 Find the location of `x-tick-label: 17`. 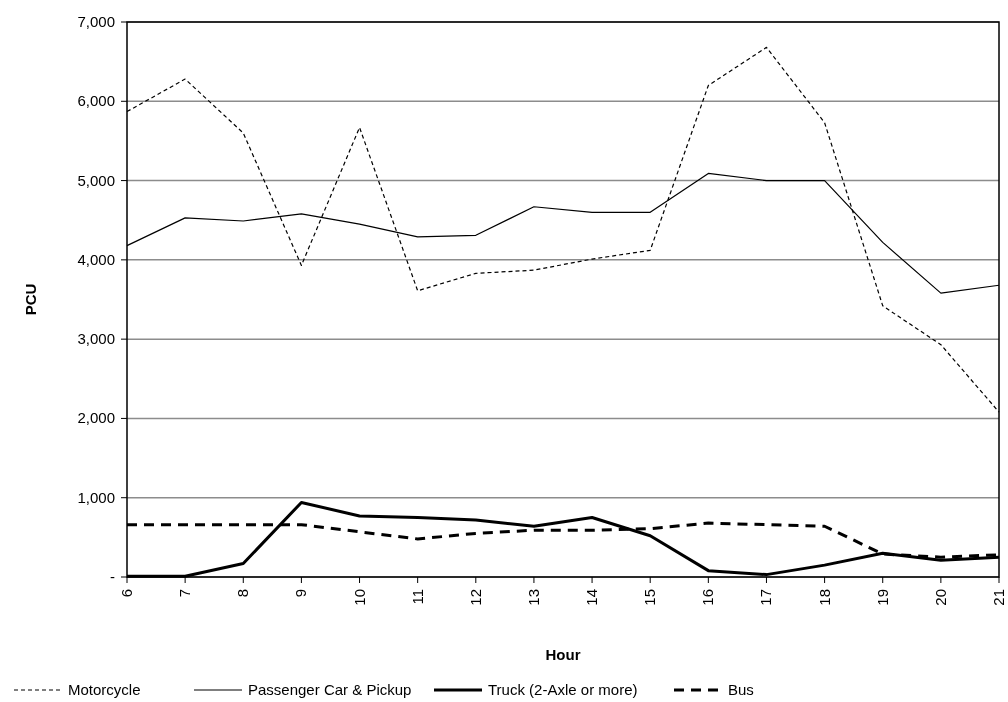

x-tick-label: 17 is located at coordinates (766, 597).